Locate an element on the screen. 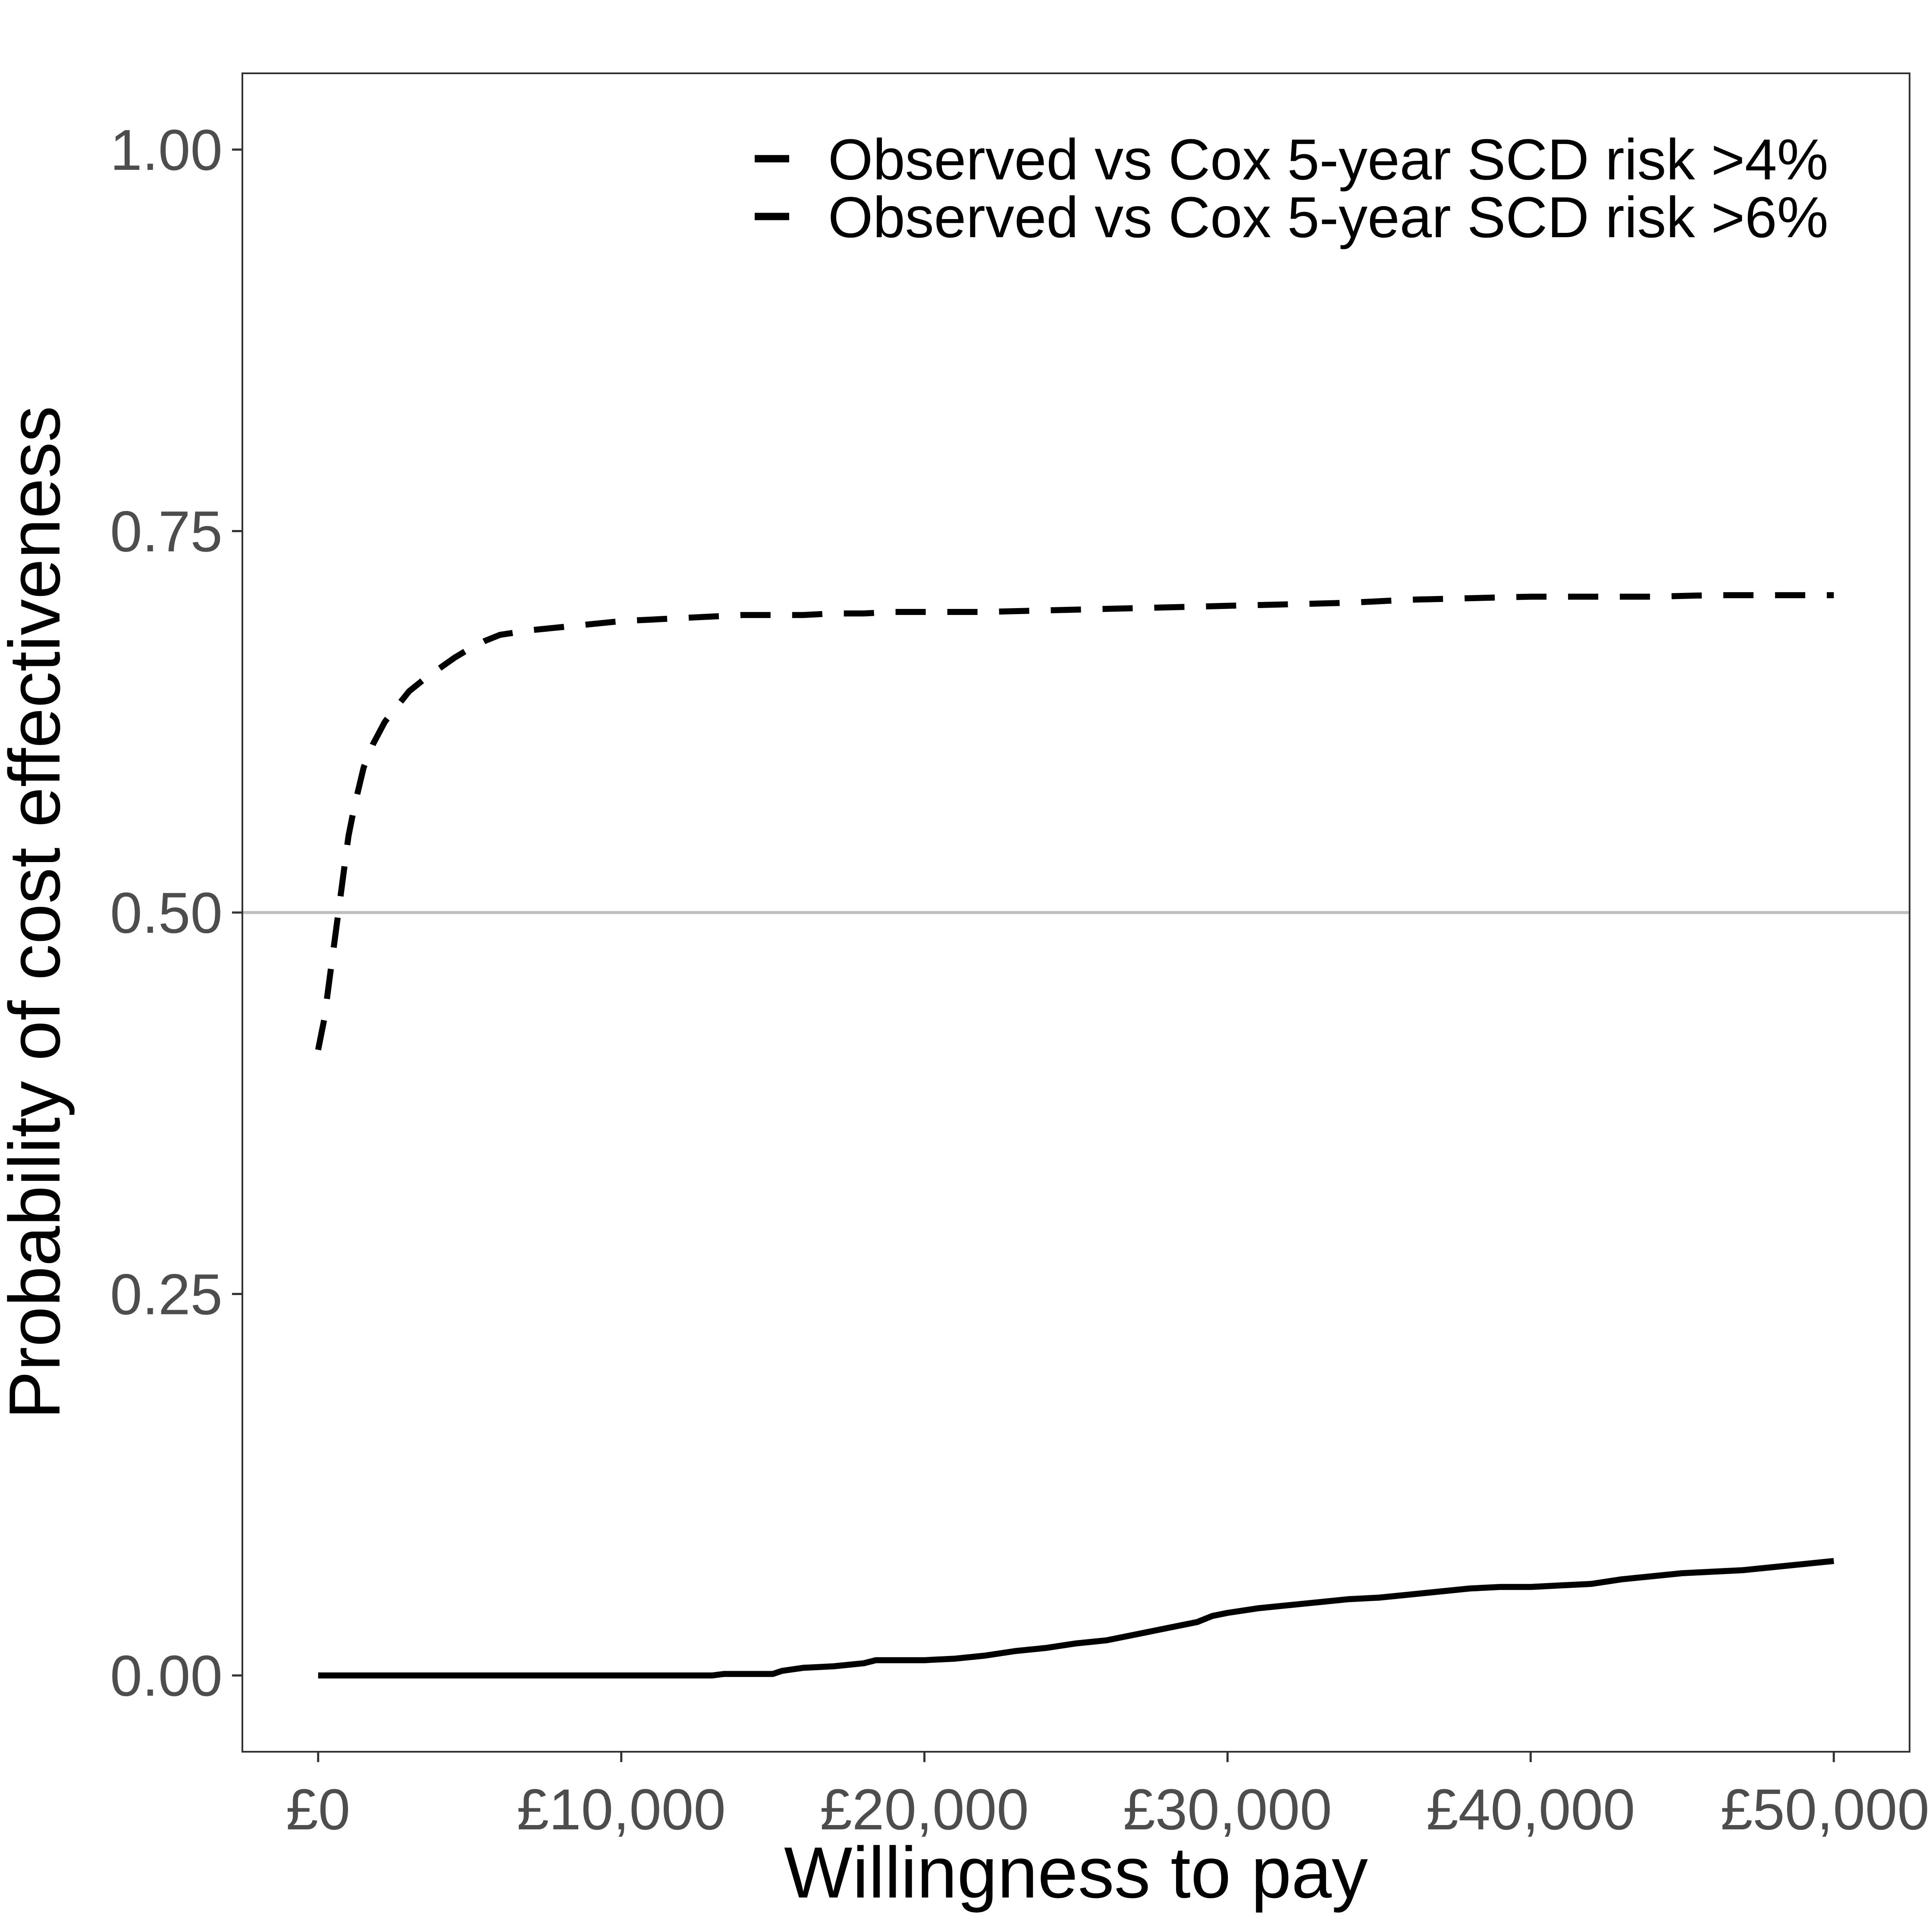  y-axis-title: Probability of cost effectiveness is located at coordinates (37, 913).